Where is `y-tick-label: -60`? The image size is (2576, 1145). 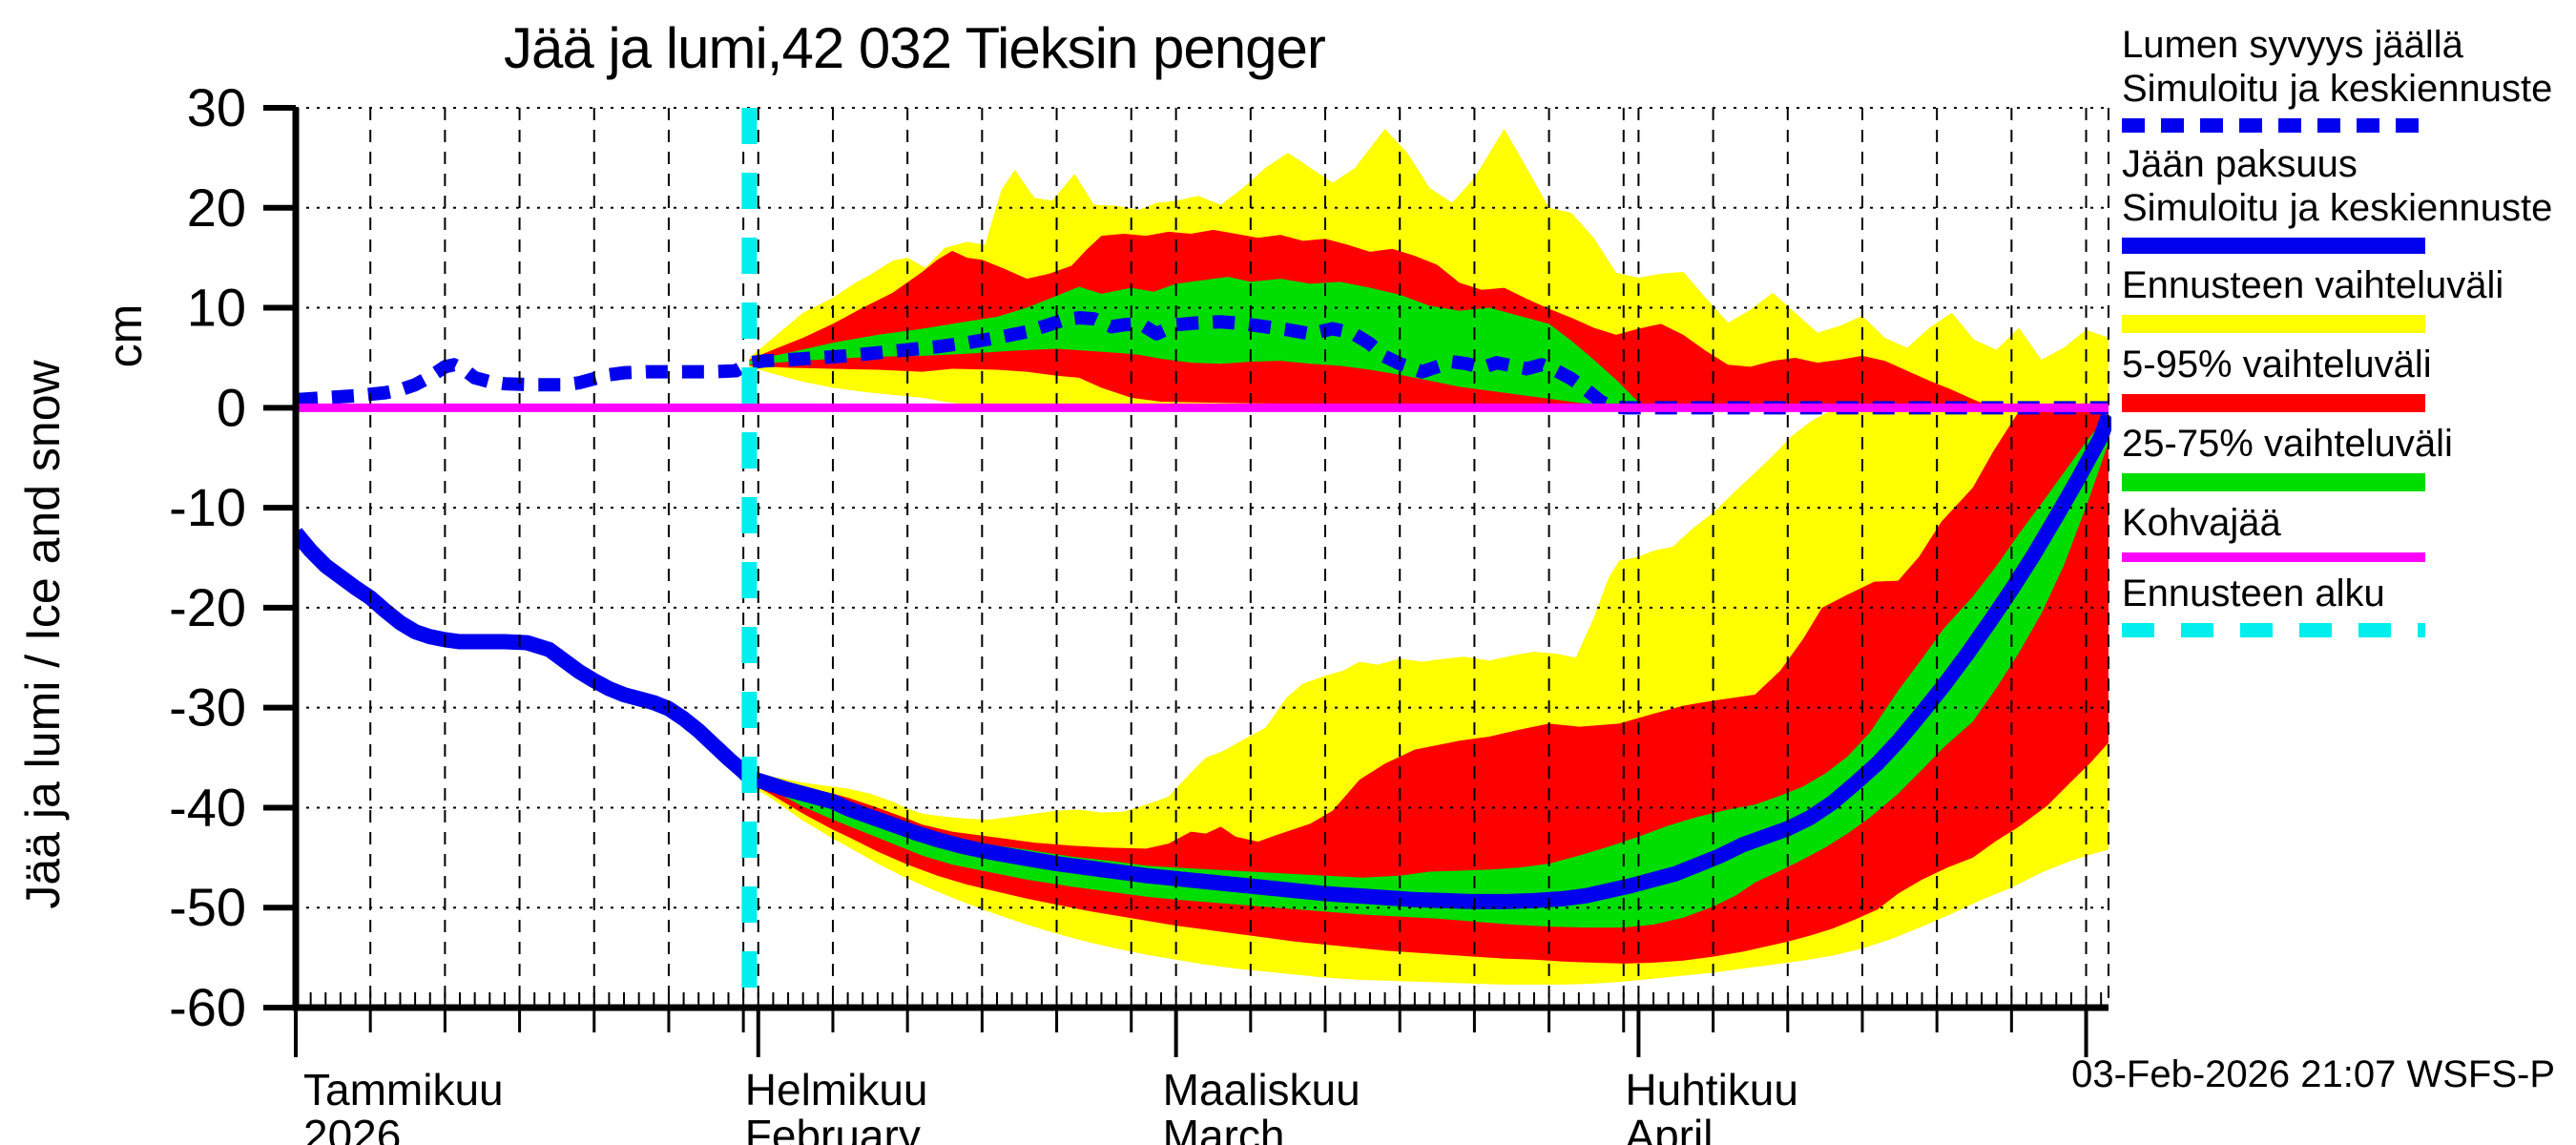 y-tick-label: -60 is located at coordinates (207, 1007).